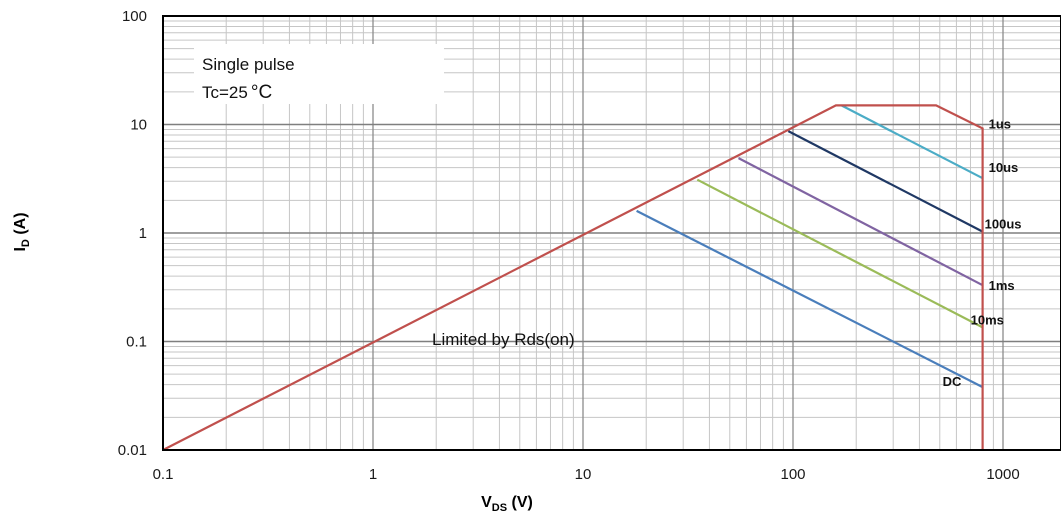 This screenshot has width=1061, height=523. What do you see at coordinates (1000, 123) in the screenshot?
I see `series-label-1us: 1us` at bounding box center [1000, 123].